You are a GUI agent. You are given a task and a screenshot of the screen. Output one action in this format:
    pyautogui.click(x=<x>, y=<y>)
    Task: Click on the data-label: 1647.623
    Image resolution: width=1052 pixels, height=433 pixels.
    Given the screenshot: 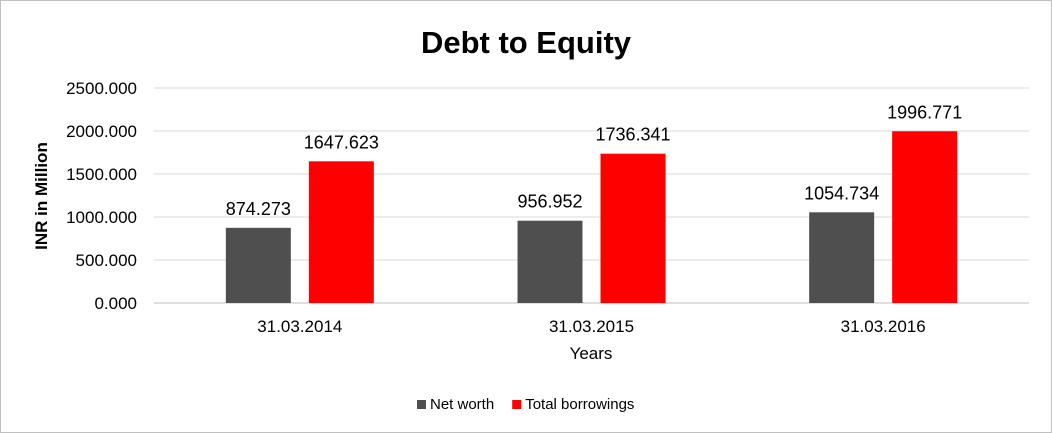 What is the action you would take?
    pyautogui.click(x=341, y=142)
    